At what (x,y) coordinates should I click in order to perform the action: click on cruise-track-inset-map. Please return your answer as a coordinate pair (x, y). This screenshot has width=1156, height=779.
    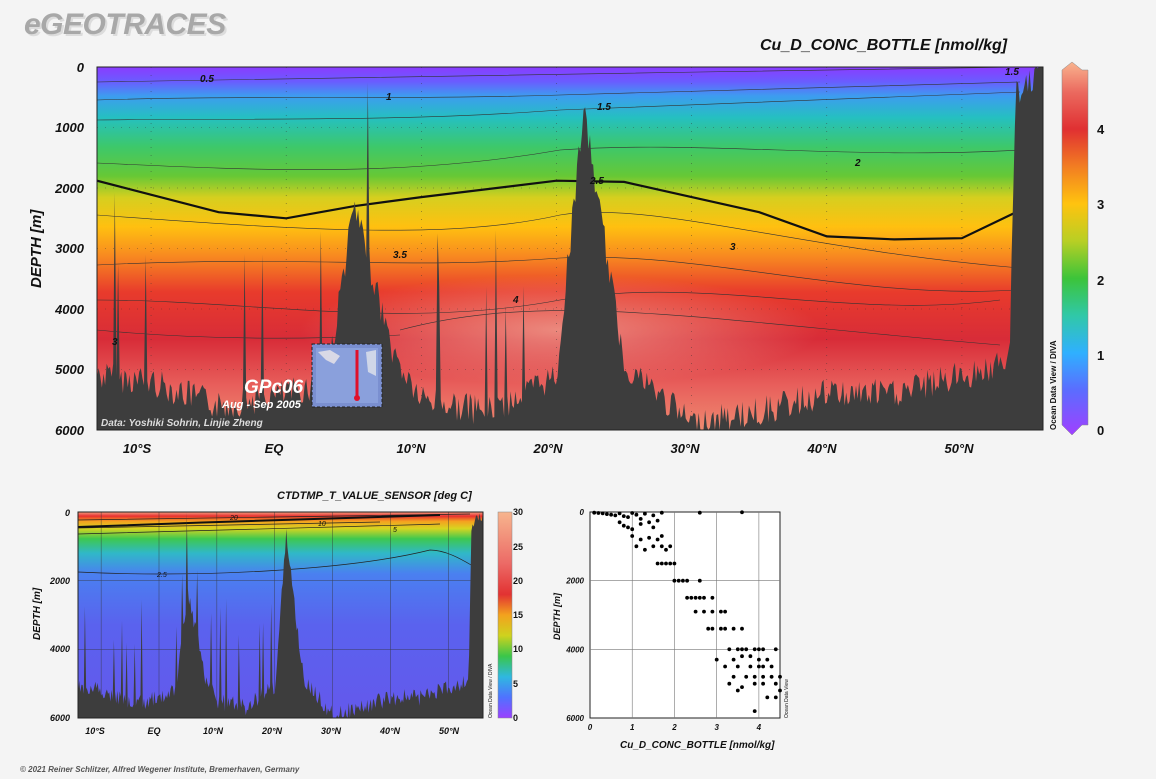
    Looking at the image, I should click on (347, 375).